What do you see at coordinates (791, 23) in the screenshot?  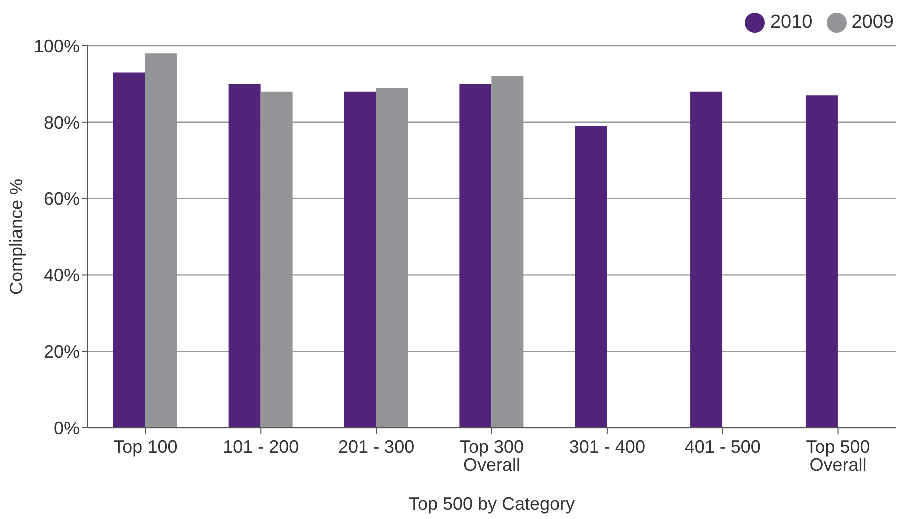 I see `legend-label: 2010` at bounding box center [791, 23].